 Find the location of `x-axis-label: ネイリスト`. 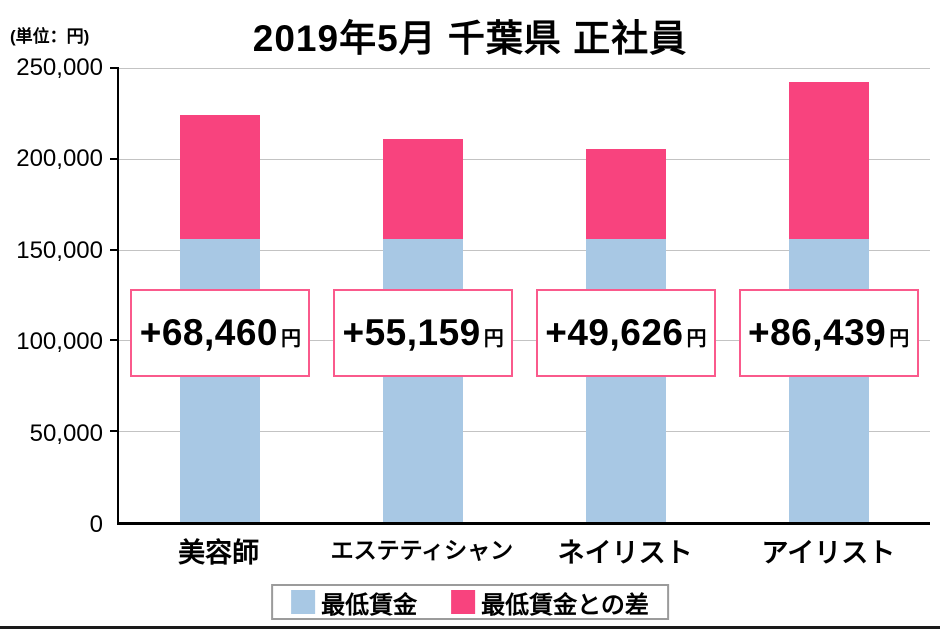

x-axis-label: ネイリスト is located at coordinates (625, 553).